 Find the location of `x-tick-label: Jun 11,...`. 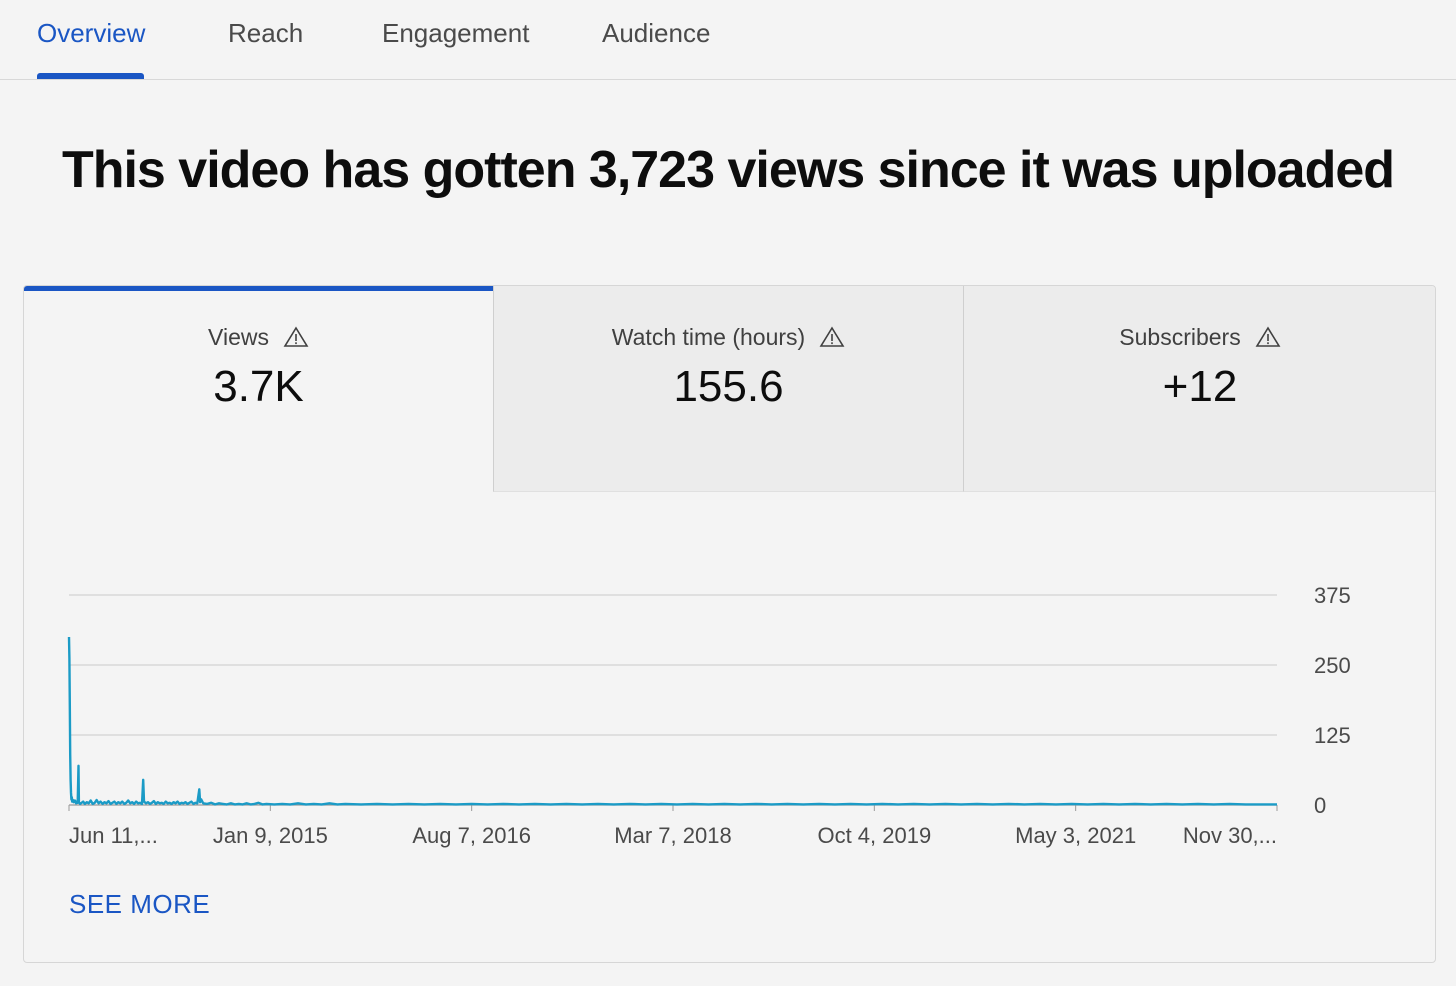

x-tick-label: Jun 11,... is located at coordinates (113, 835).